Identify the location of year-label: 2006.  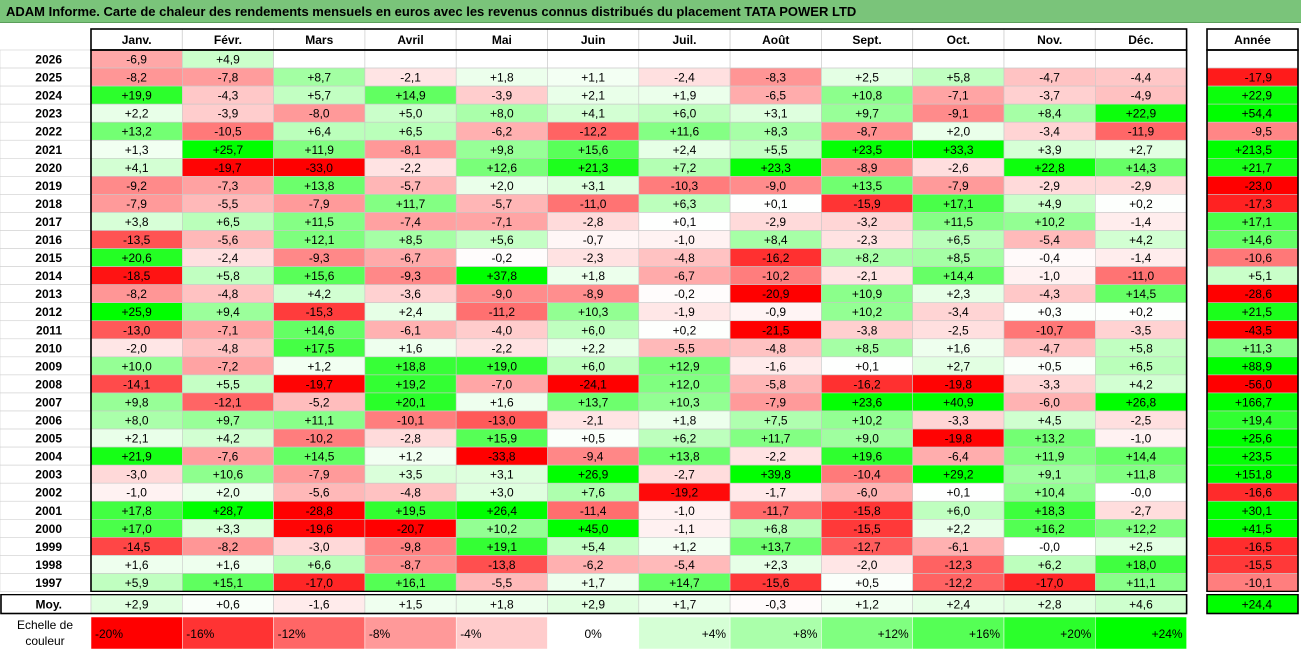
(48, 421).